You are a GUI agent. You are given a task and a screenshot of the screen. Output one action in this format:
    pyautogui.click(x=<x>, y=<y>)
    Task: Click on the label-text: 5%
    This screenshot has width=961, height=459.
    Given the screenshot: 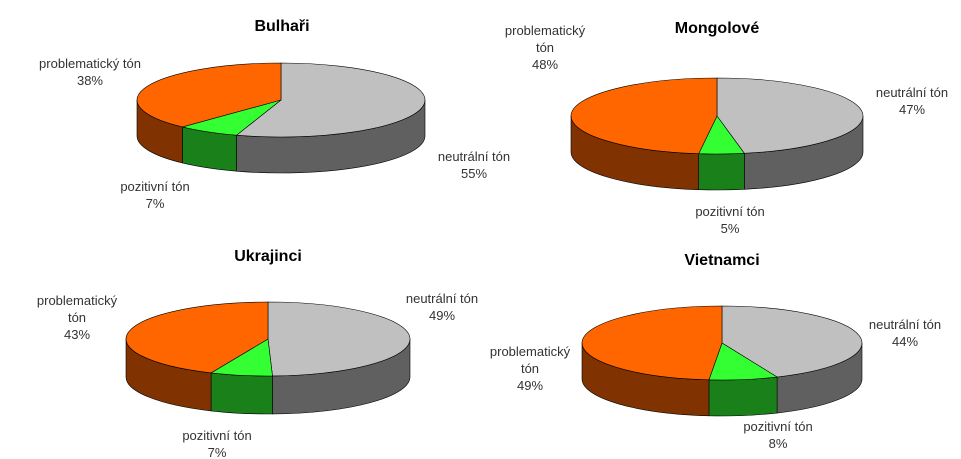 What is the action you would take?
    pyautogui.click(x=730, y=228)
    